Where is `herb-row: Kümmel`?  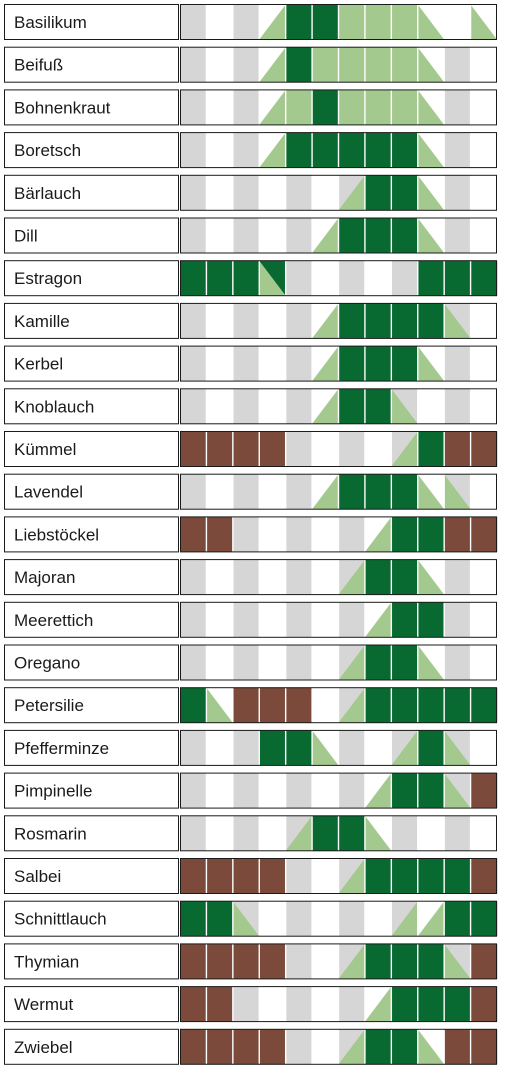 herb-row: Kümmel is located at coordinates (251, 449).